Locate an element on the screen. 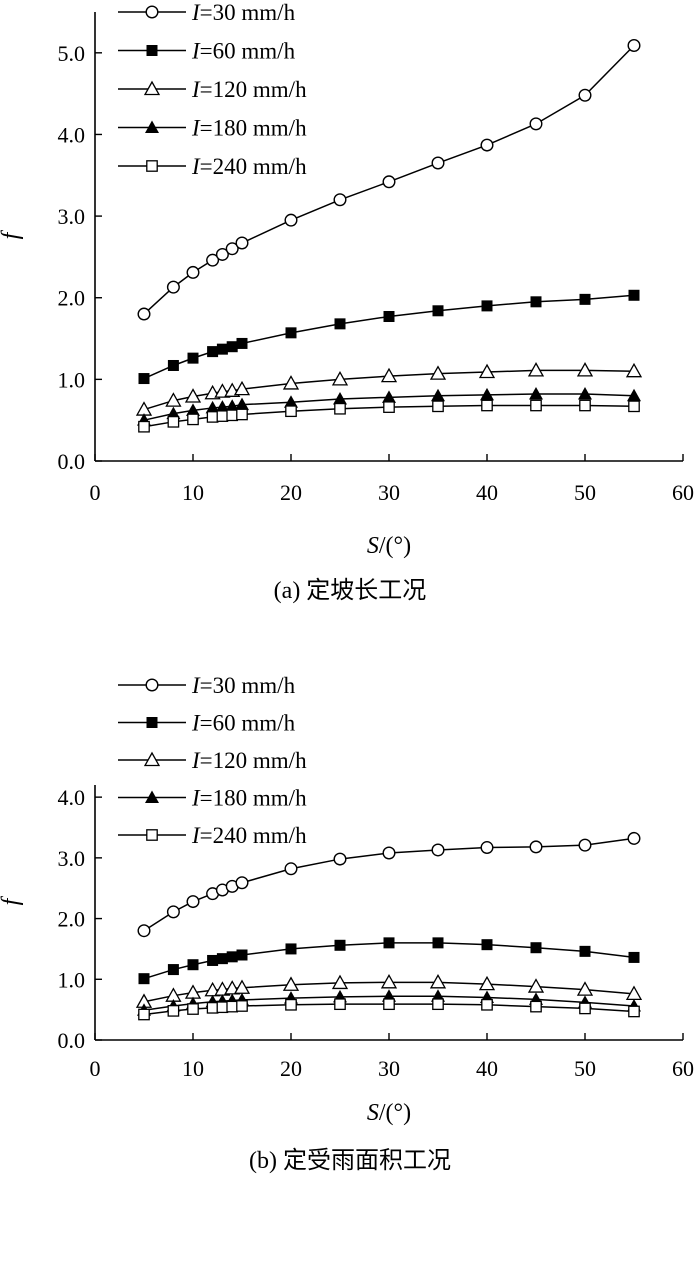  panel-caption: (a) 定坡长工况 is located at coordinates (350, 590).